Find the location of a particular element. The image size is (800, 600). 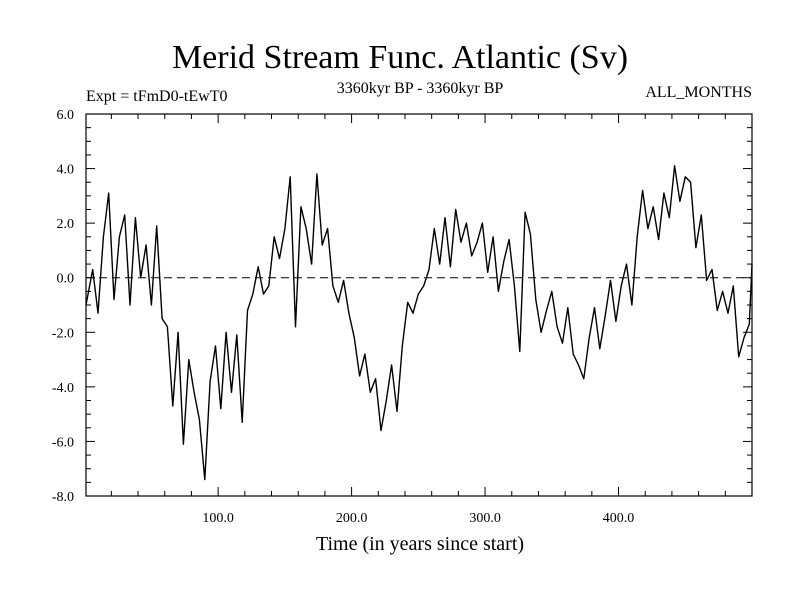

x-tick-label: 400.0 is located at coordinates (619, 518).